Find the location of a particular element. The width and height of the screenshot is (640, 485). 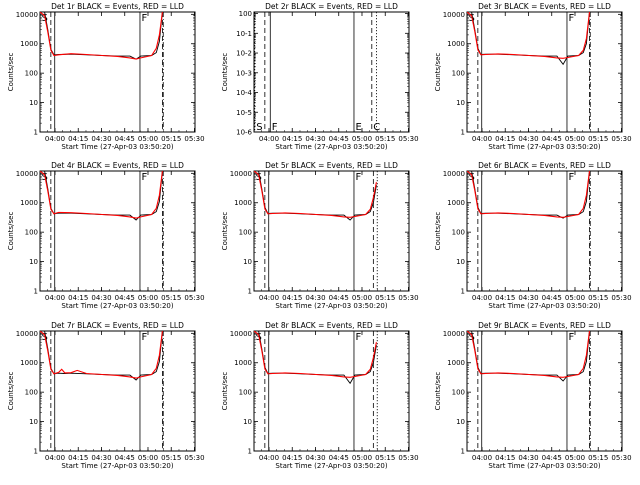

y-tick-label: 10-5 is located at coordinates (244, 113).